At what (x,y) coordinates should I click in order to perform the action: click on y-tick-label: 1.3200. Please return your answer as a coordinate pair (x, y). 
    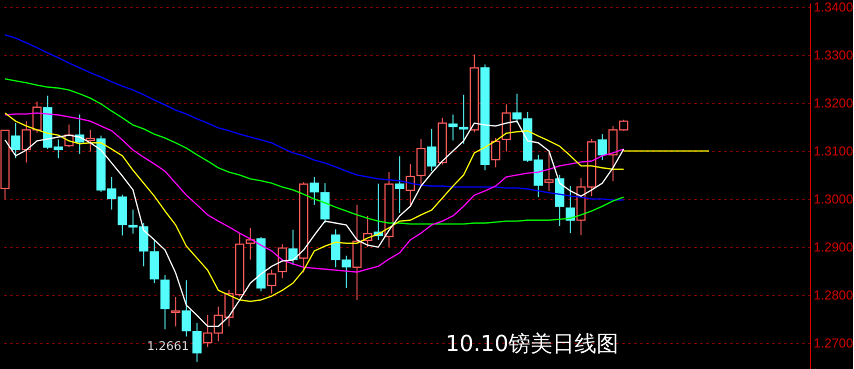
    Looking at the image, I should click on (834, 102).